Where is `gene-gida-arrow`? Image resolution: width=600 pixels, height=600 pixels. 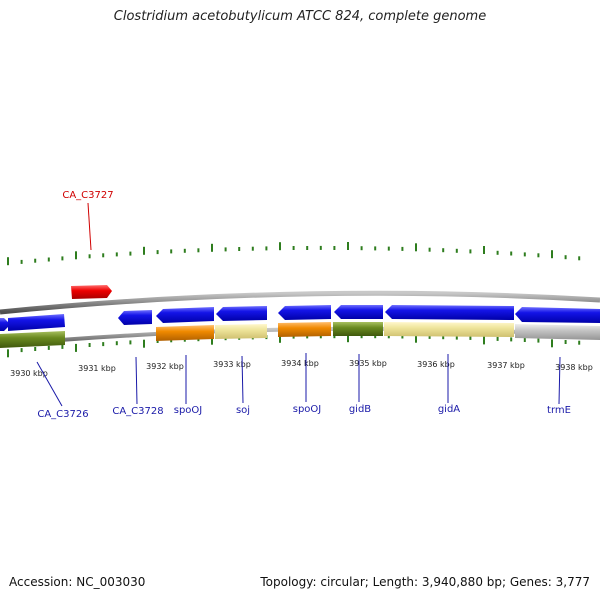 gene-gida-arrow is located at coordinates (449, 312).